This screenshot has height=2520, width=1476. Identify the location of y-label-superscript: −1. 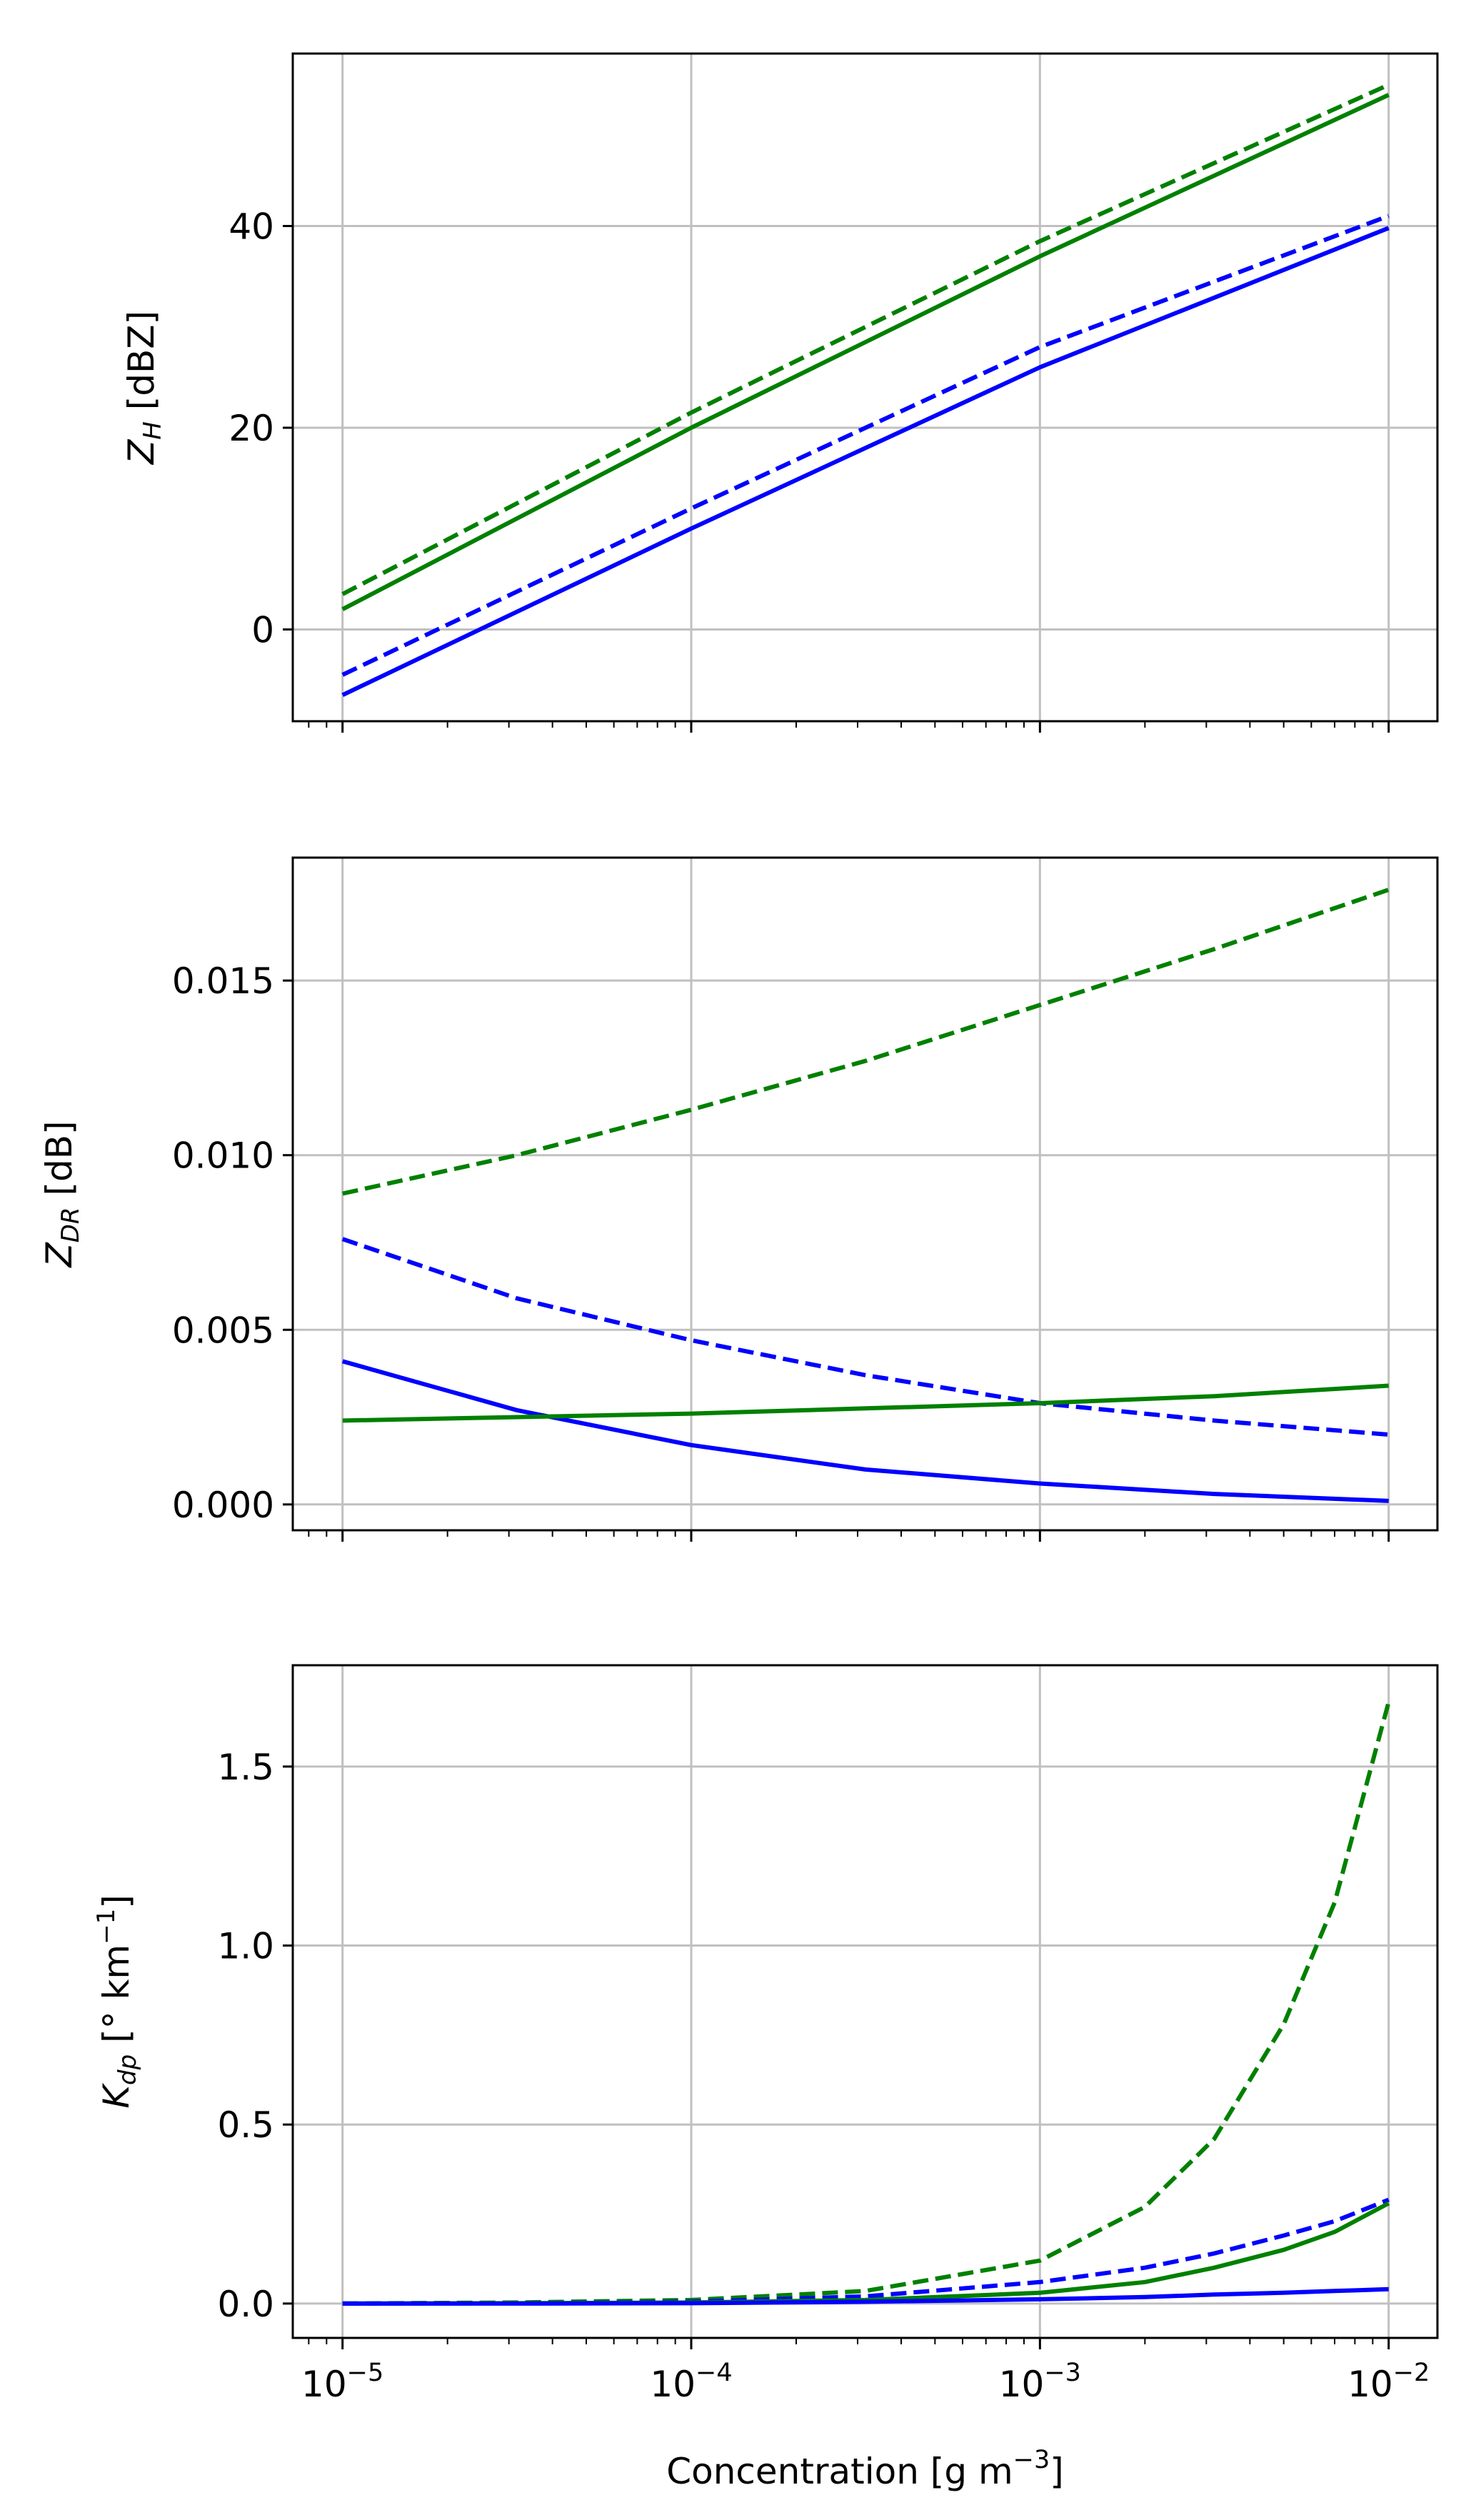
(107, 1926).